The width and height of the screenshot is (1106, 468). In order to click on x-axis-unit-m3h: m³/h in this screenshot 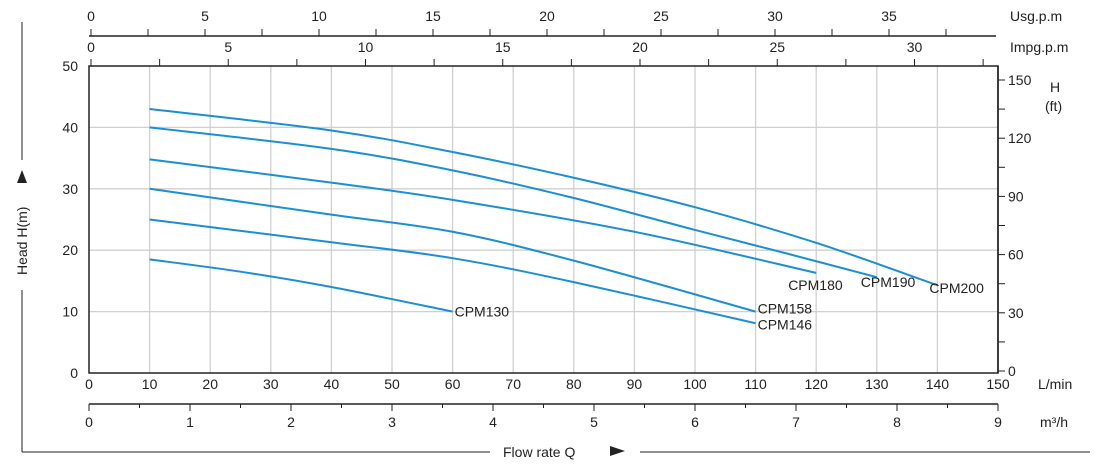, I will do `click(1054, 422)`.